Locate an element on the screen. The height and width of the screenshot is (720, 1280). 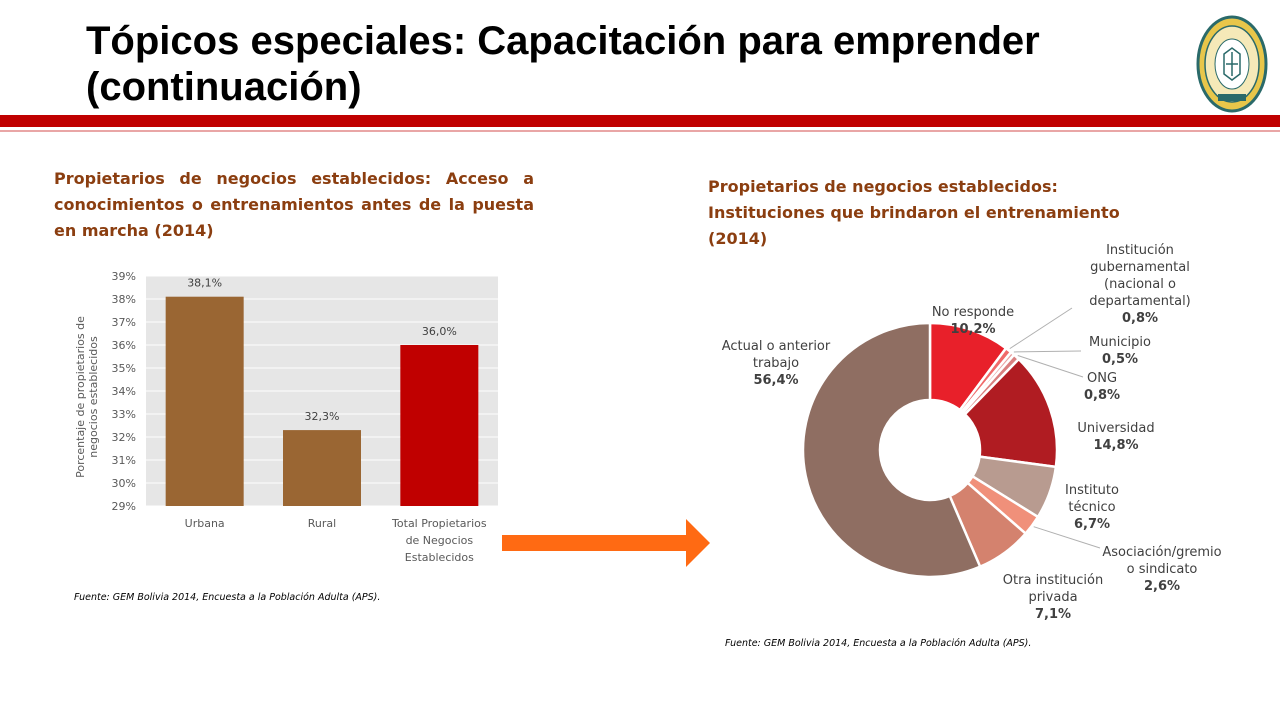
y-tick-label: 35% is located at coordinates (124, 368).